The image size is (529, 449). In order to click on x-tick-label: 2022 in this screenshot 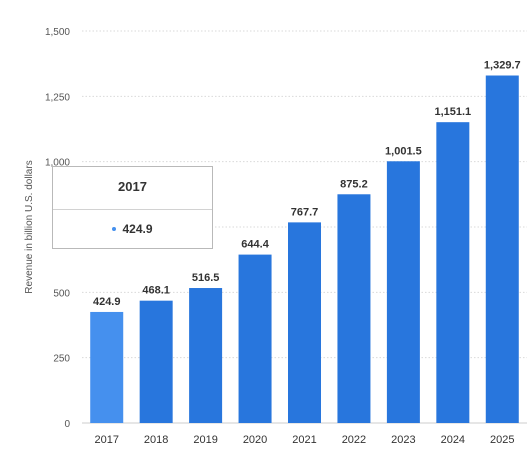, I will do `click(354, 440)`.